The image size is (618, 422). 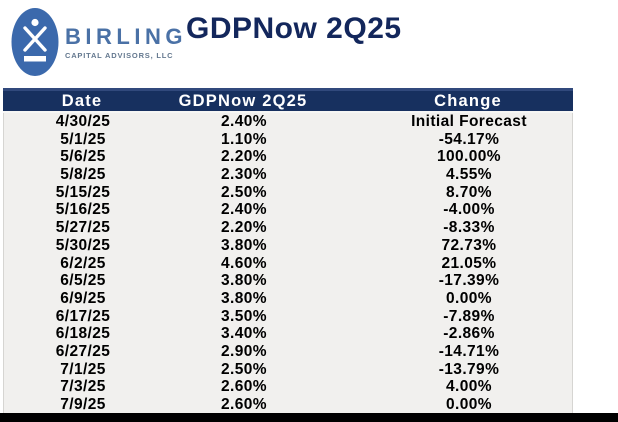 I want to click on change-cell: -4.00%, so click(x=469, y=210).